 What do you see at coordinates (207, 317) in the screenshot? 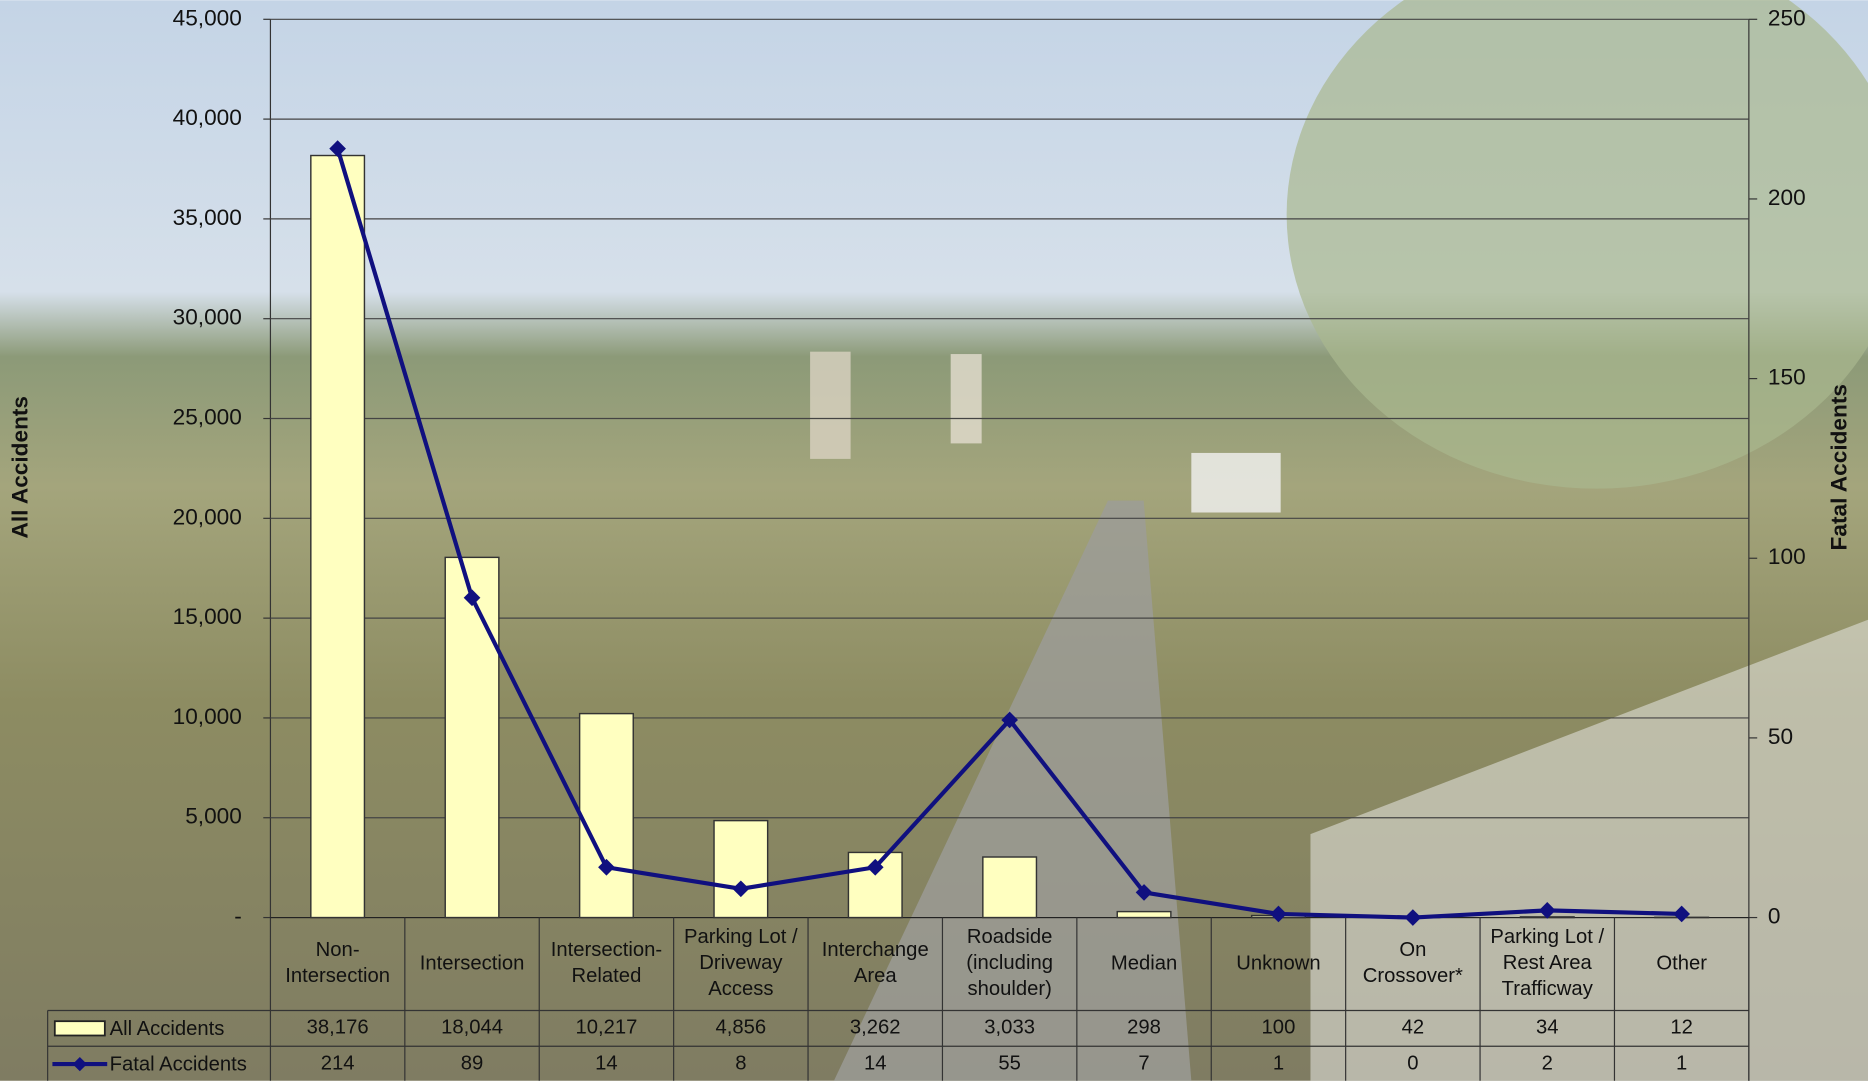
I see `y-tick-label: 30,000` at bounding box center [207, 317].